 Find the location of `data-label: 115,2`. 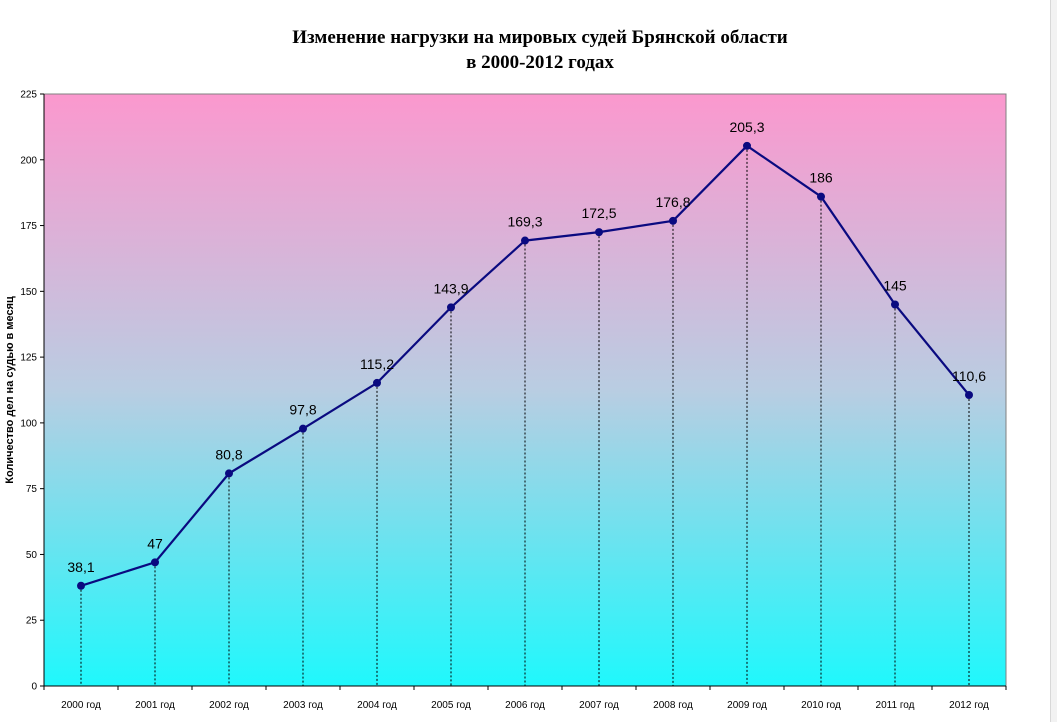

data-label: 115,2 is located at coordinates (377, 364).